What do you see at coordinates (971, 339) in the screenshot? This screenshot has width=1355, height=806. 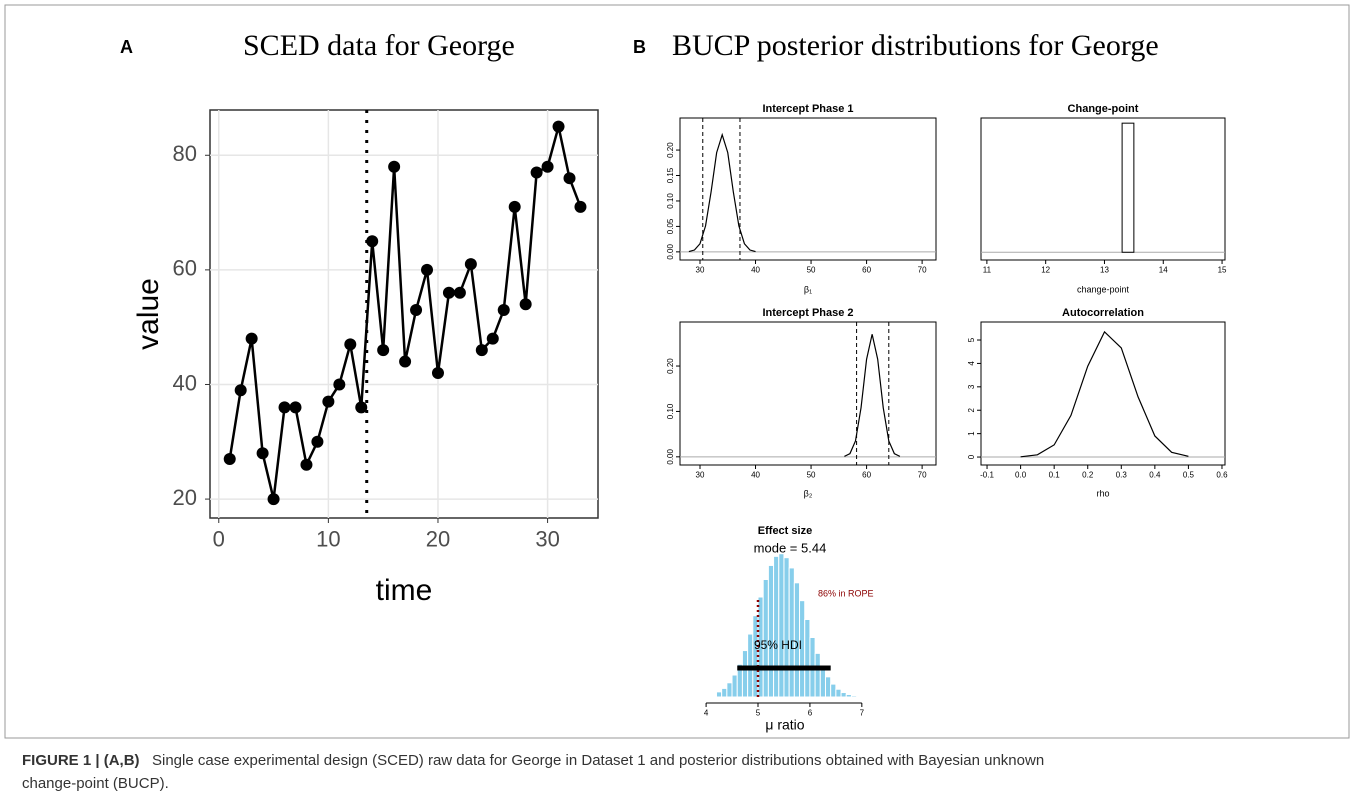 I see `y-tick-label: 5` at bounding box center [971, 339].